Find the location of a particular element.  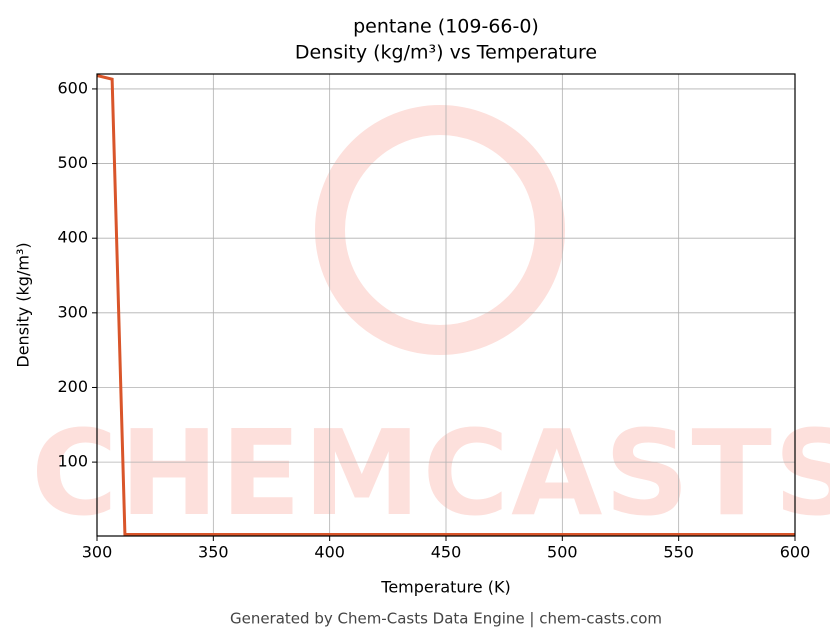

x-axis-label: Temperature (K) is located at coordinates (445, 587).